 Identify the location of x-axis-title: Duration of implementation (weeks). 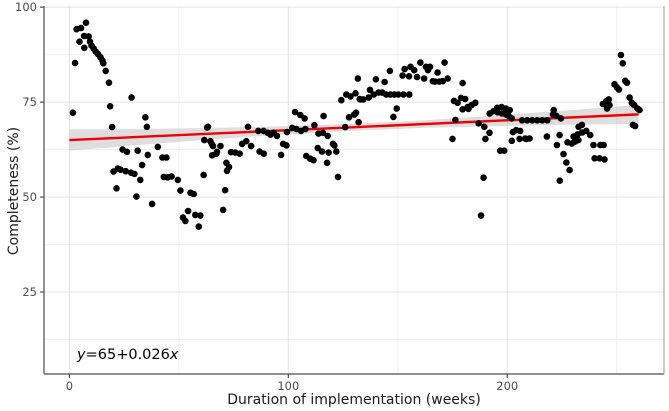
(354, 400).